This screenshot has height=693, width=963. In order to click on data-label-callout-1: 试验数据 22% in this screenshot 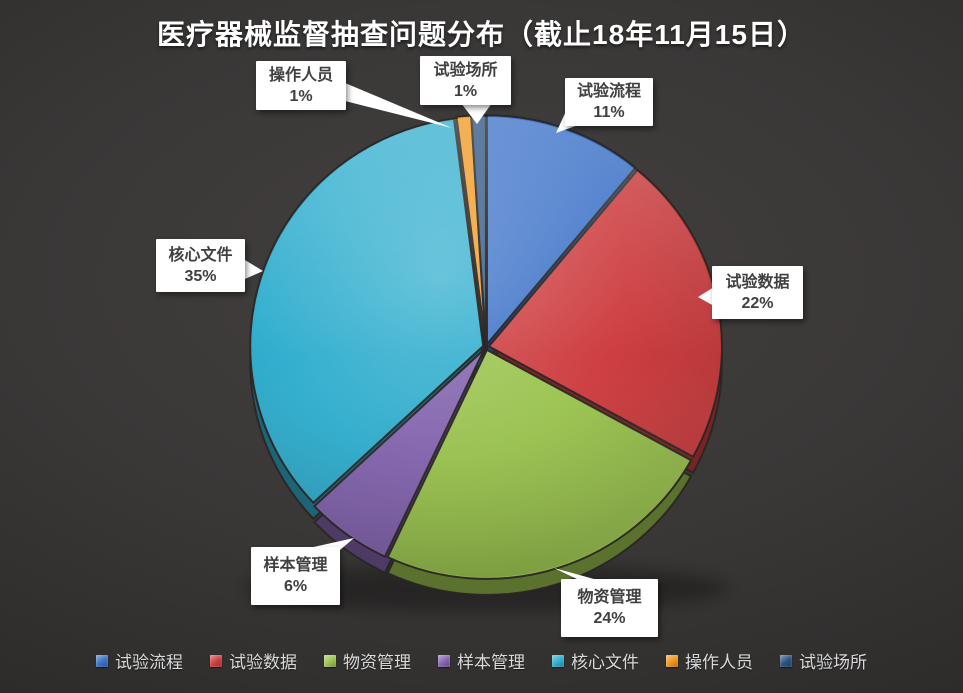, I will do `click(757, 292)`.